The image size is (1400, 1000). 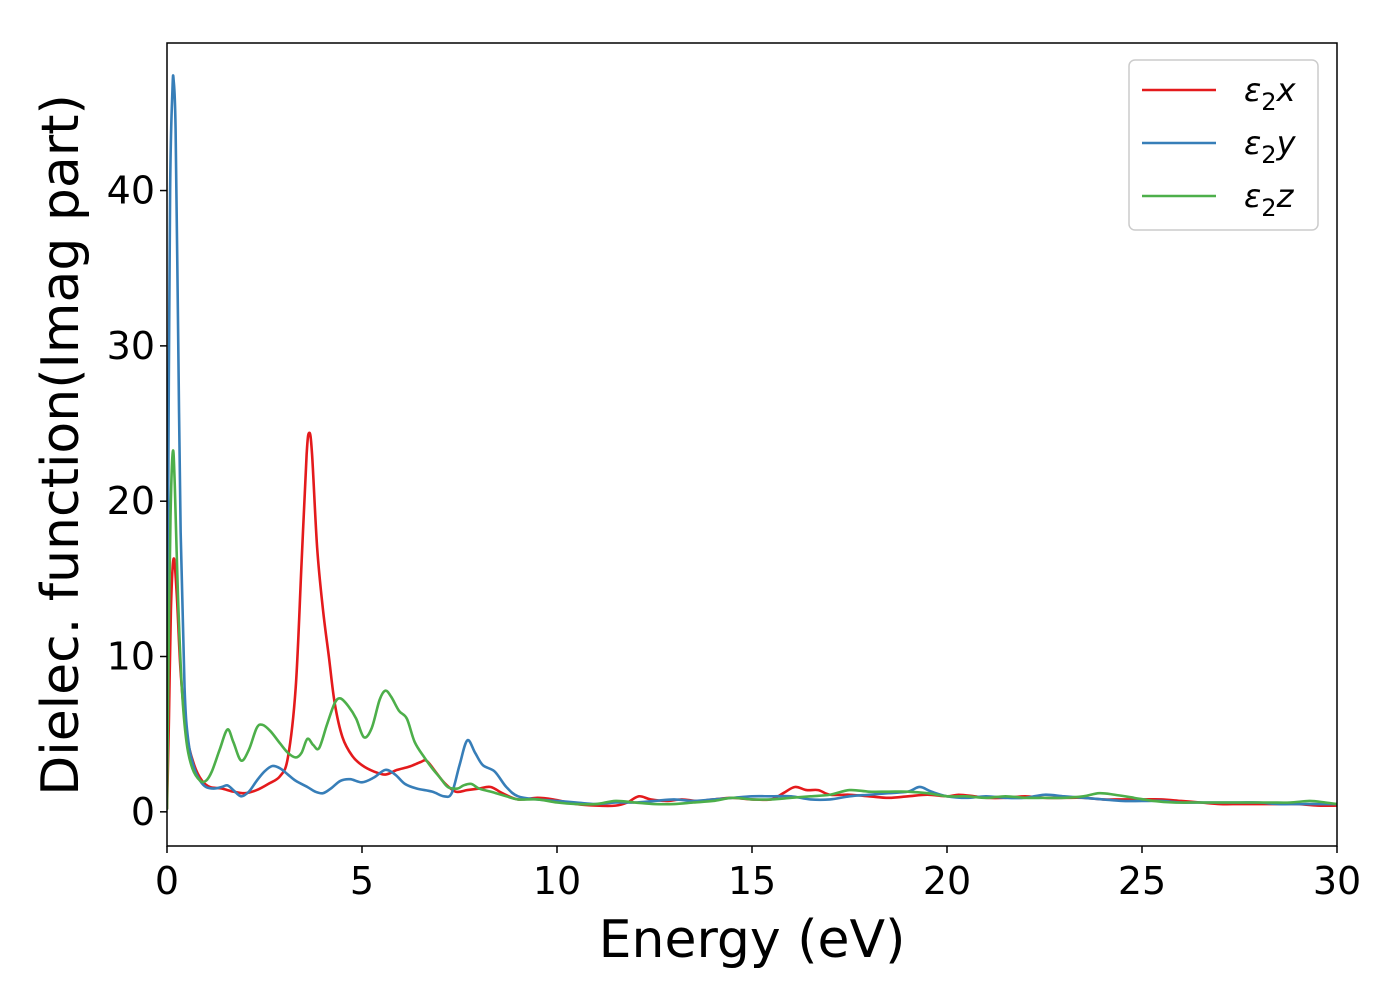 I want to click on y-tick-label: 10, so click(x=131, y=657).